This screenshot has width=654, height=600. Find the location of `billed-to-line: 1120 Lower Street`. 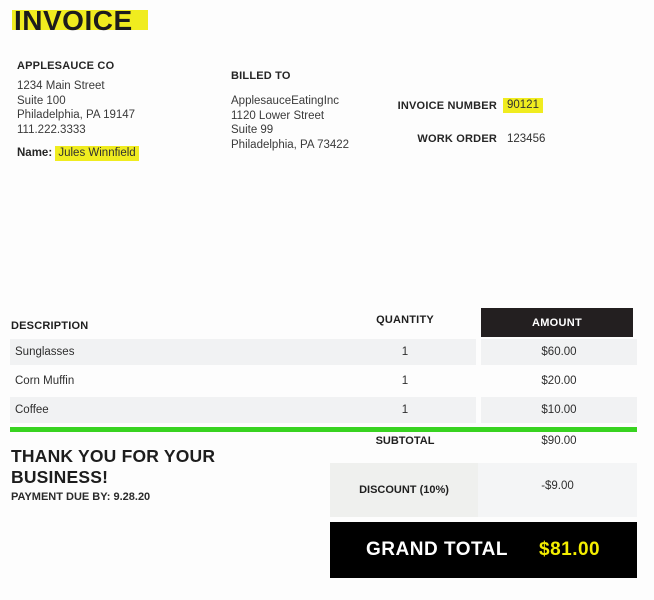

billed-to-line: 1120 Lower Street is located at coordinates (278, 115).